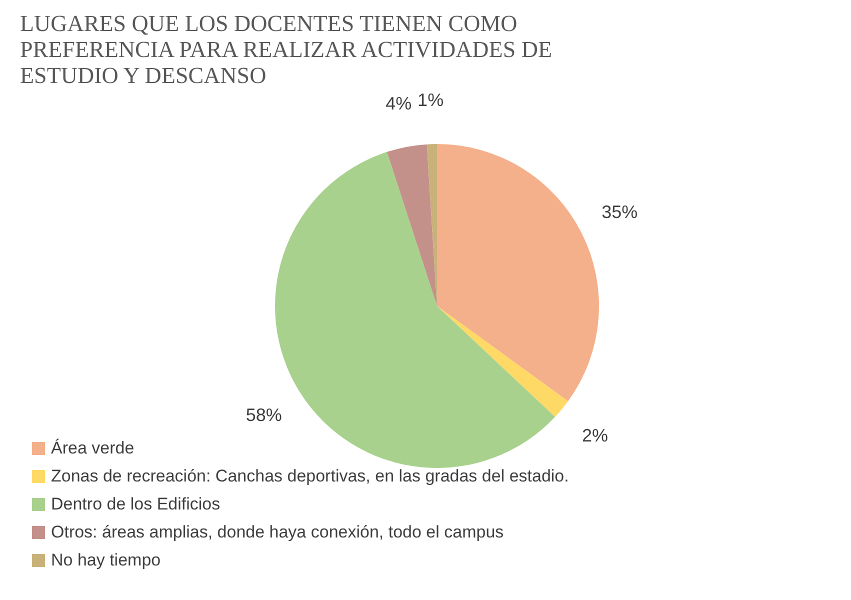 Image resolution: width=851 pixels, height=600 pixels. I want to click on legend-label: No hay tiempo, so click(106, 560).